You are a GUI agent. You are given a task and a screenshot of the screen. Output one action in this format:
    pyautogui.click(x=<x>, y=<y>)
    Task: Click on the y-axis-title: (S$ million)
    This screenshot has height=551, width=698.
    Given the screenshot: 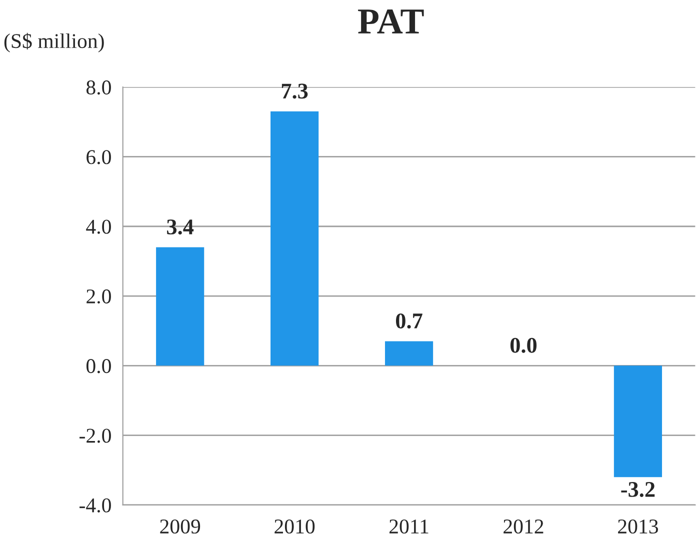 What is the action you would take?
    pyautogui.click(x=54, y=42)
    